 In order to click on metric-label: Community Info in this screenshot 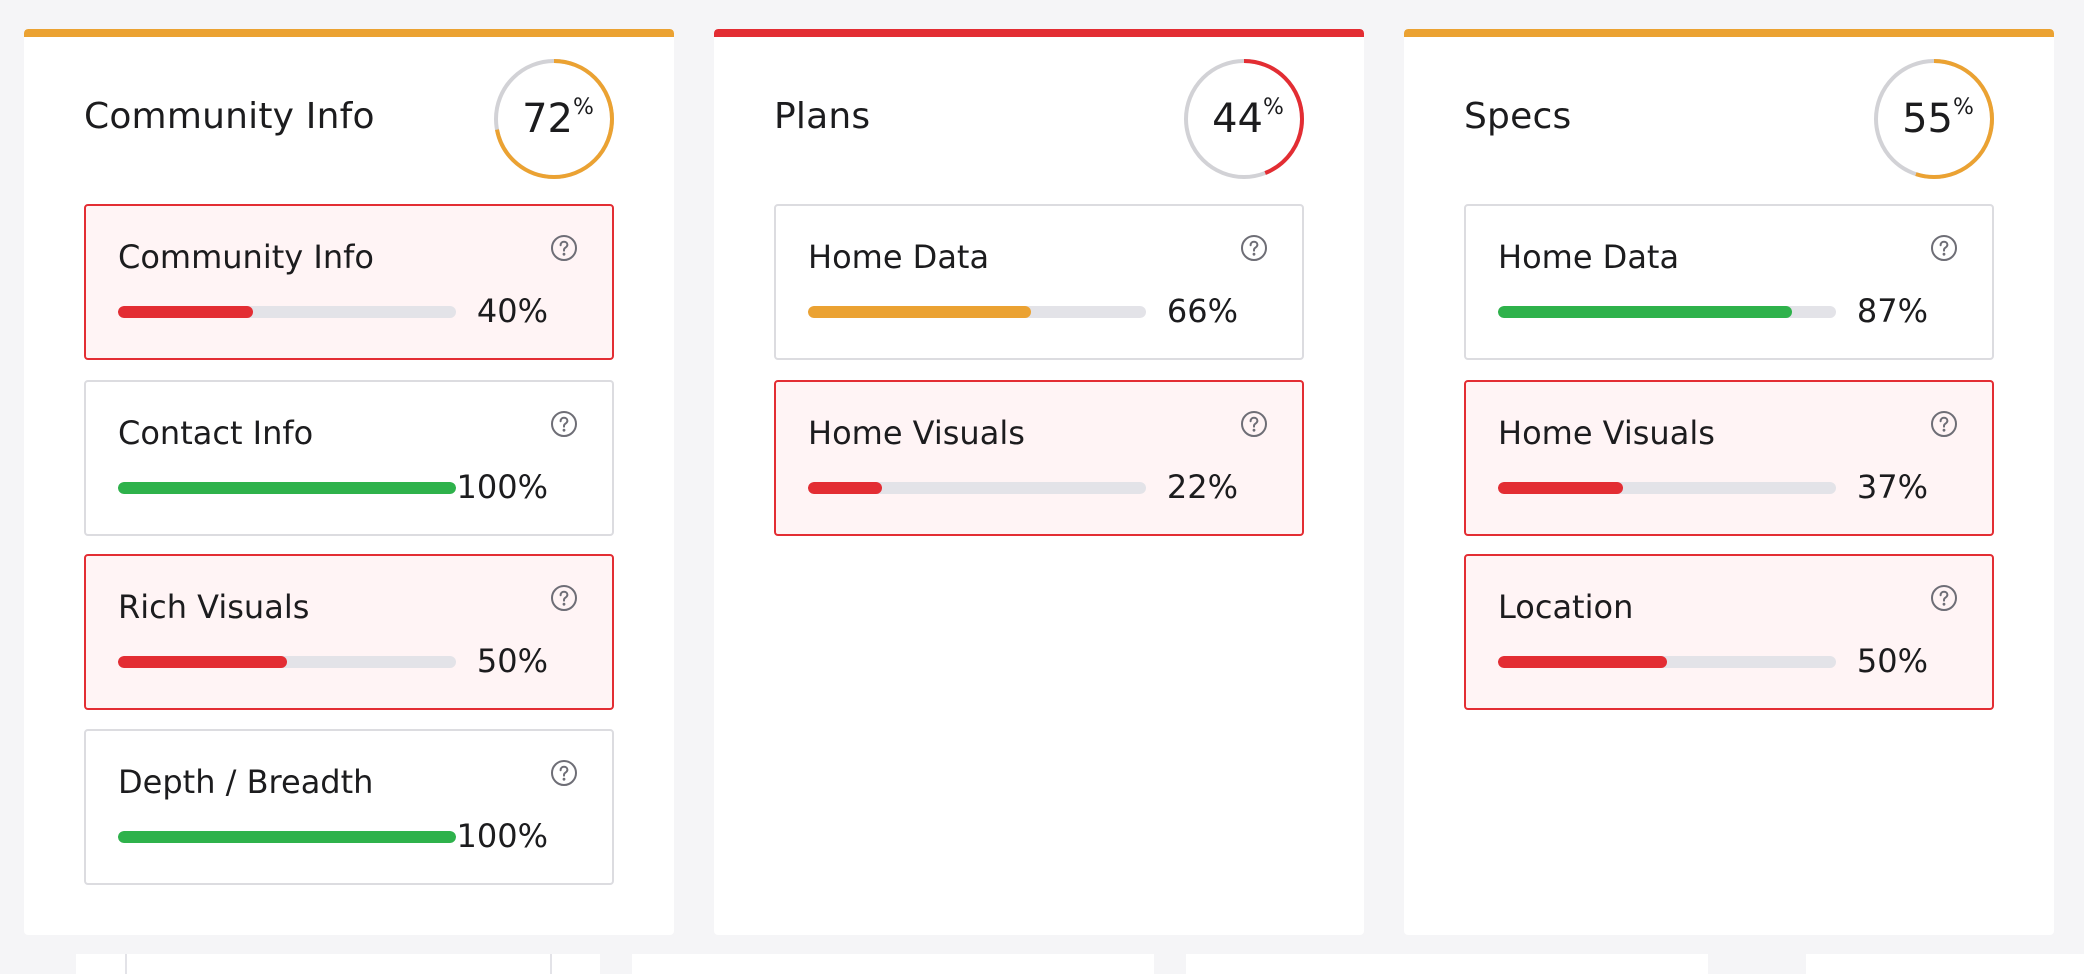, I will do `click(246, 257)`.